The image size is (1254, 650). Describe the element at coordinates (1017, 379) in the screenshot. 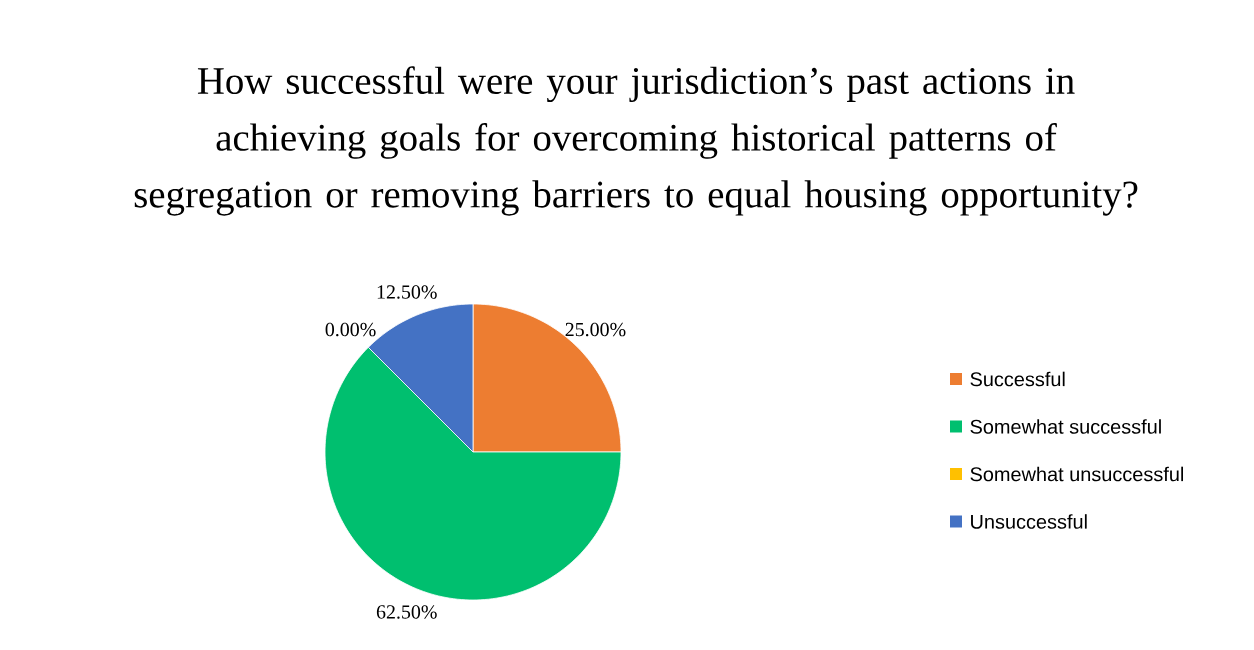

I see `legend-label: Successful` at that location.